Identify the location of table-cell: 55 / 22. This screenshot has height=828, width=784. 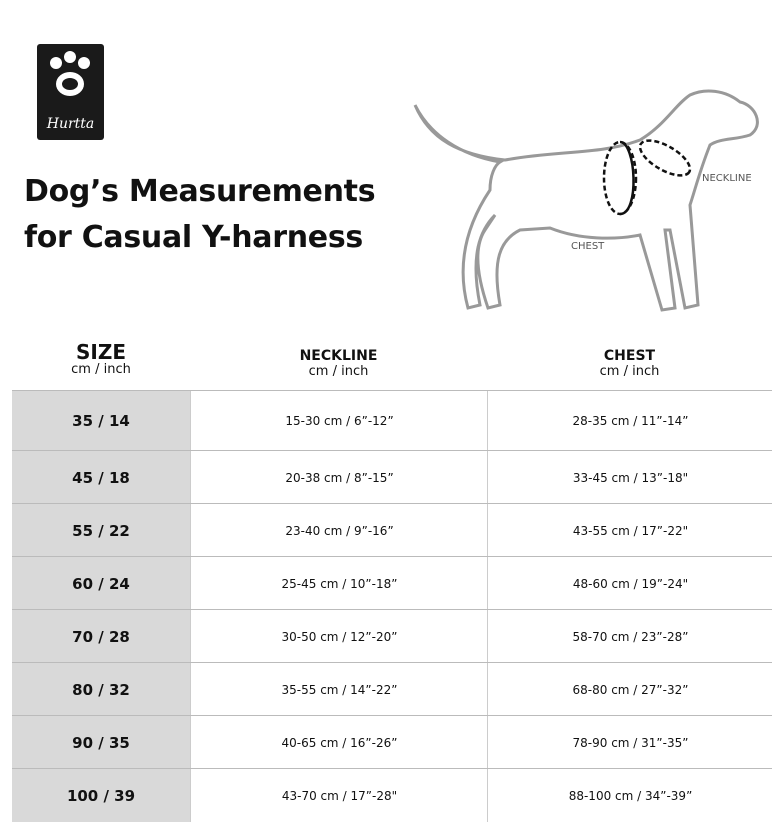
(101, 530).